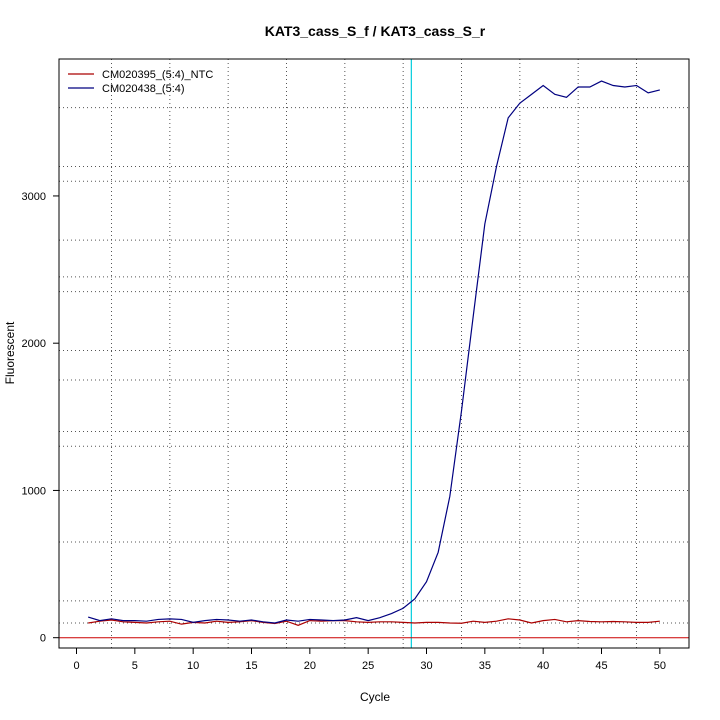  What do you see at coordinates (368, 666) in the screenshot?
I see `x-tick-label: 25` at bounding box center [368, 666].